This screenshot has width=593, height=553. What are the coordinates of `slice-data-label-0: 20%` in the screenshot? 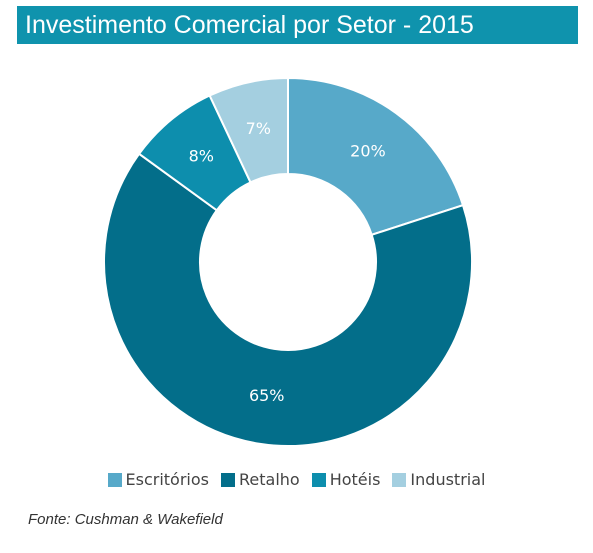 It's located at (368, 150).